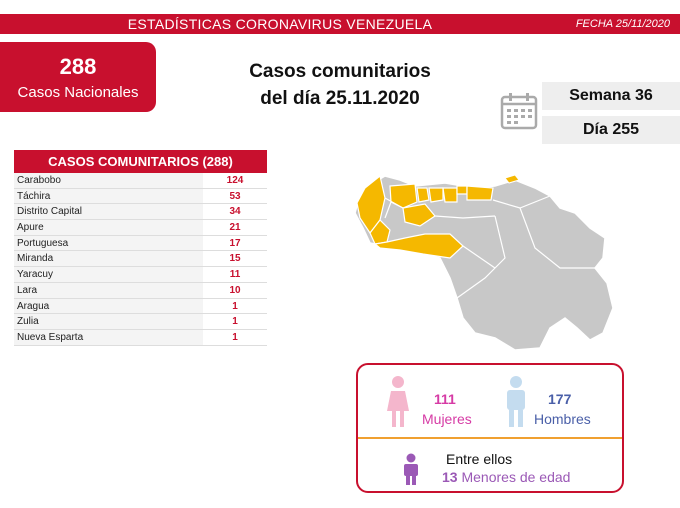 Image resolution: width=680 pixels, height=508 pixels. I want to click on state-name: Zulia, so click(108, 321).